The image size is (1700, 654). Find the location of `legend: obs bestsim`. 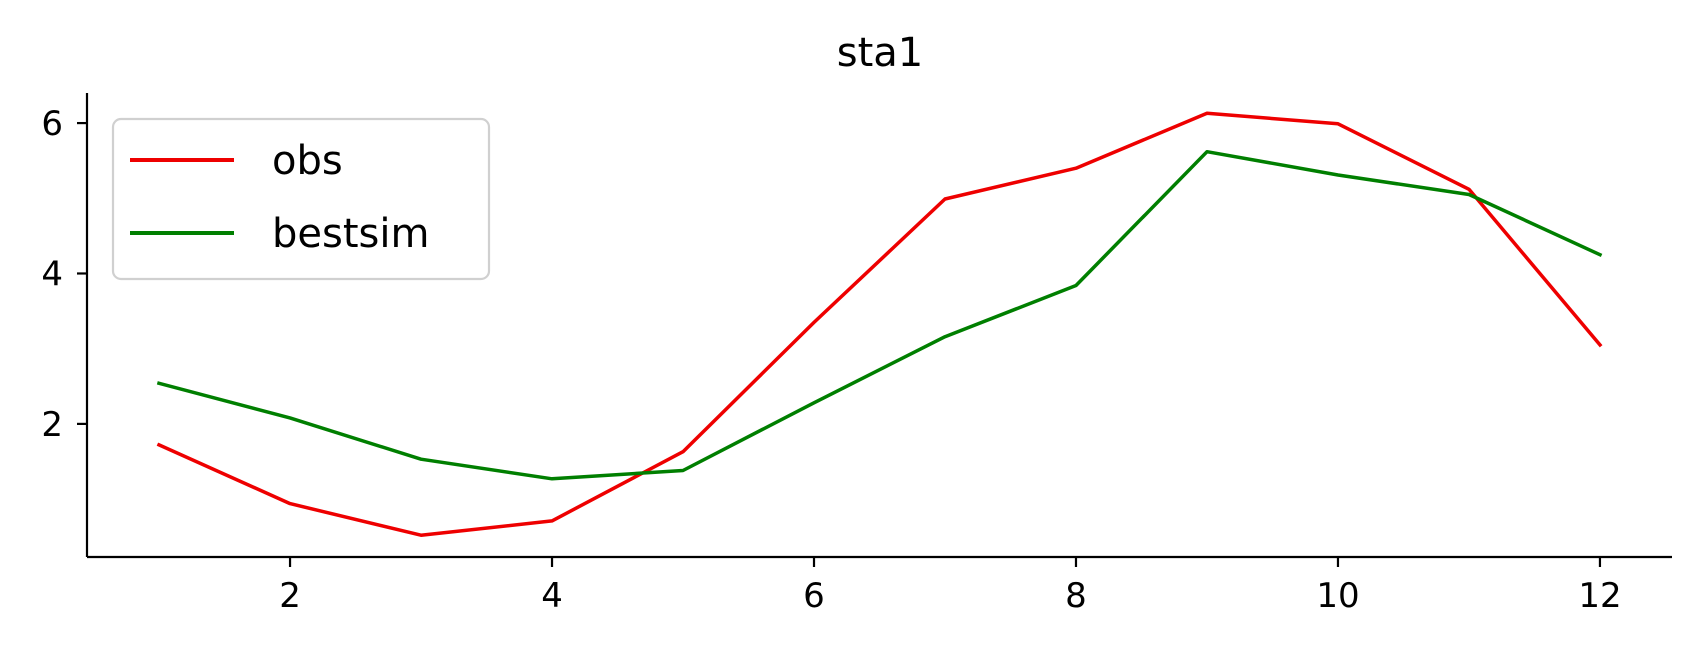

legend: obs bestsim is located at coordinates (301, 199).